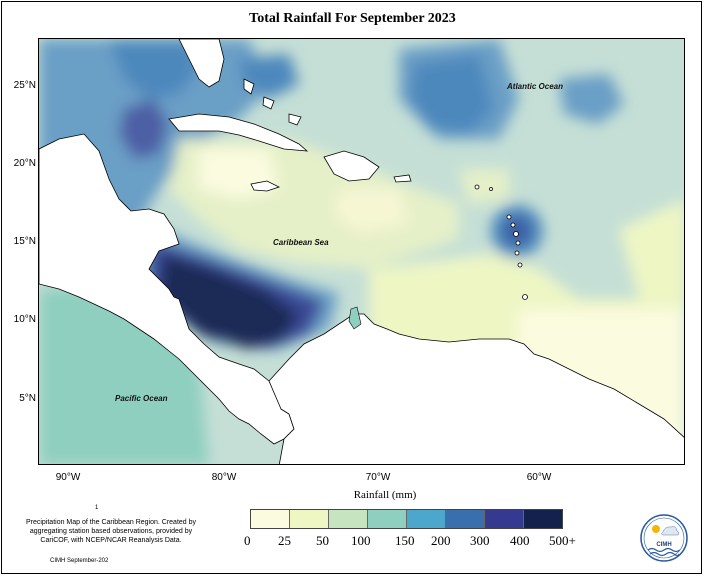  What do you see at coordinates (663, 545) in the screenshot?
I see `logo-text: CIMH` at bounding box center [663, 545].